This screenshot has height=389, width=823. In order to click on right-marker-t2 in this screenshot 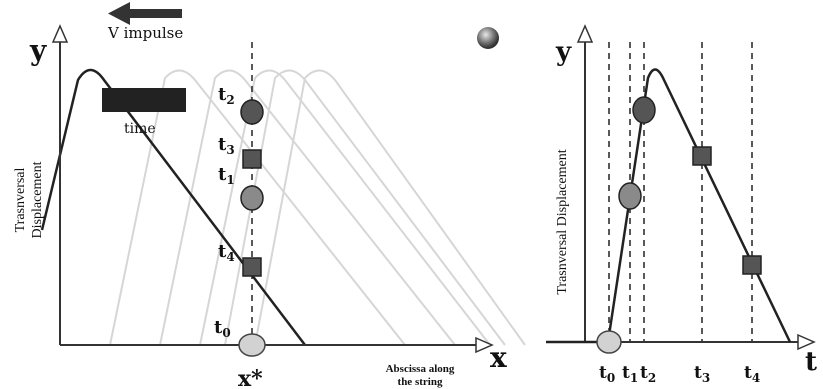, I will do `click(644, 110)`.